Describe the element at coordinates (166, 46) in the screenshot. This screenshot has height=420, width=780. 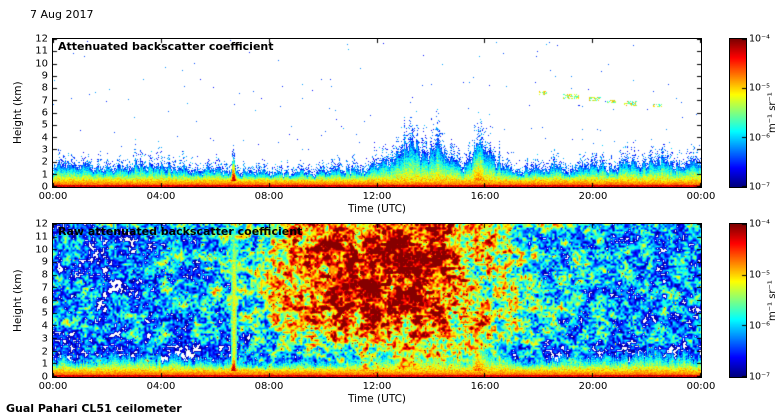
I see `panel-title: Attenuated backscatter coefficient` at that location.